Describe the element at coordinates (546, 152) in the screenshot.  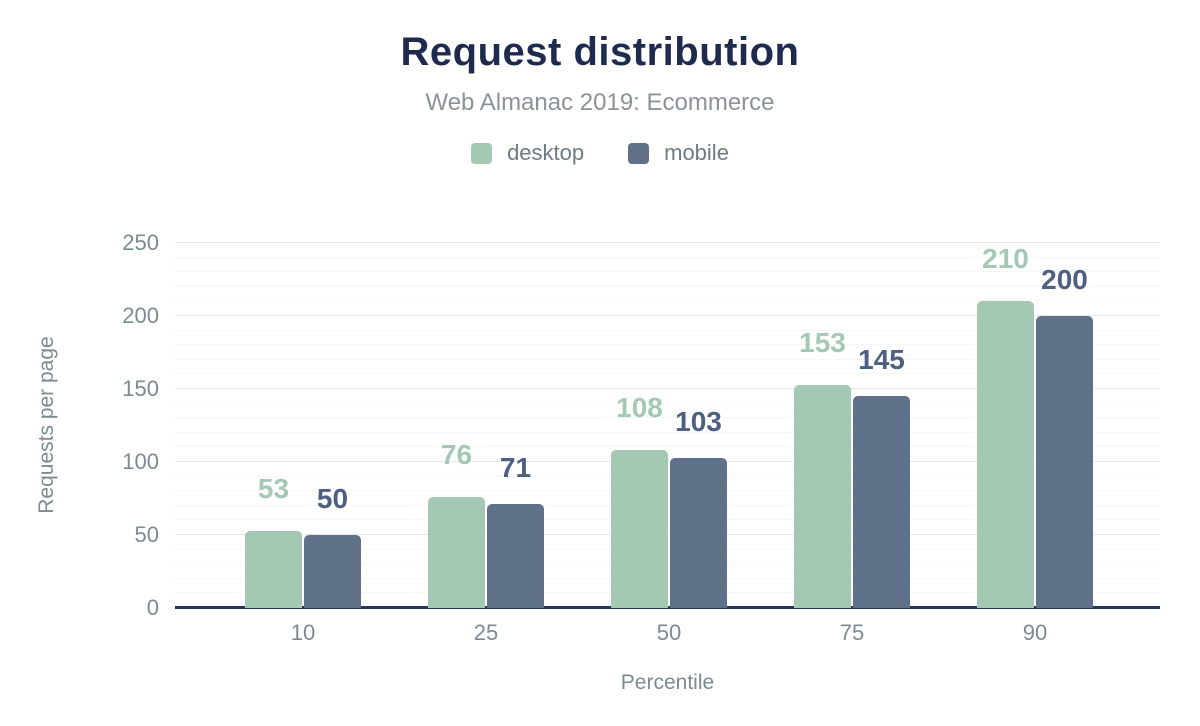
I see `legend-label-desktop: desktop` at that location.